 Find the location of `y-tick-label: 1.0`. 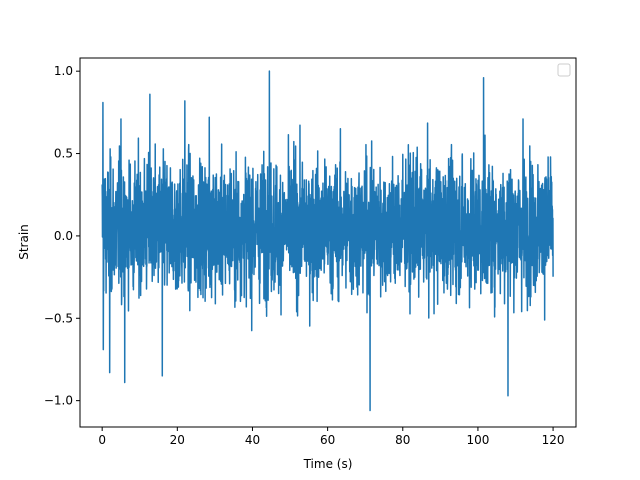

y-tick-label: 1.0 is located at coordinates (63, 71).